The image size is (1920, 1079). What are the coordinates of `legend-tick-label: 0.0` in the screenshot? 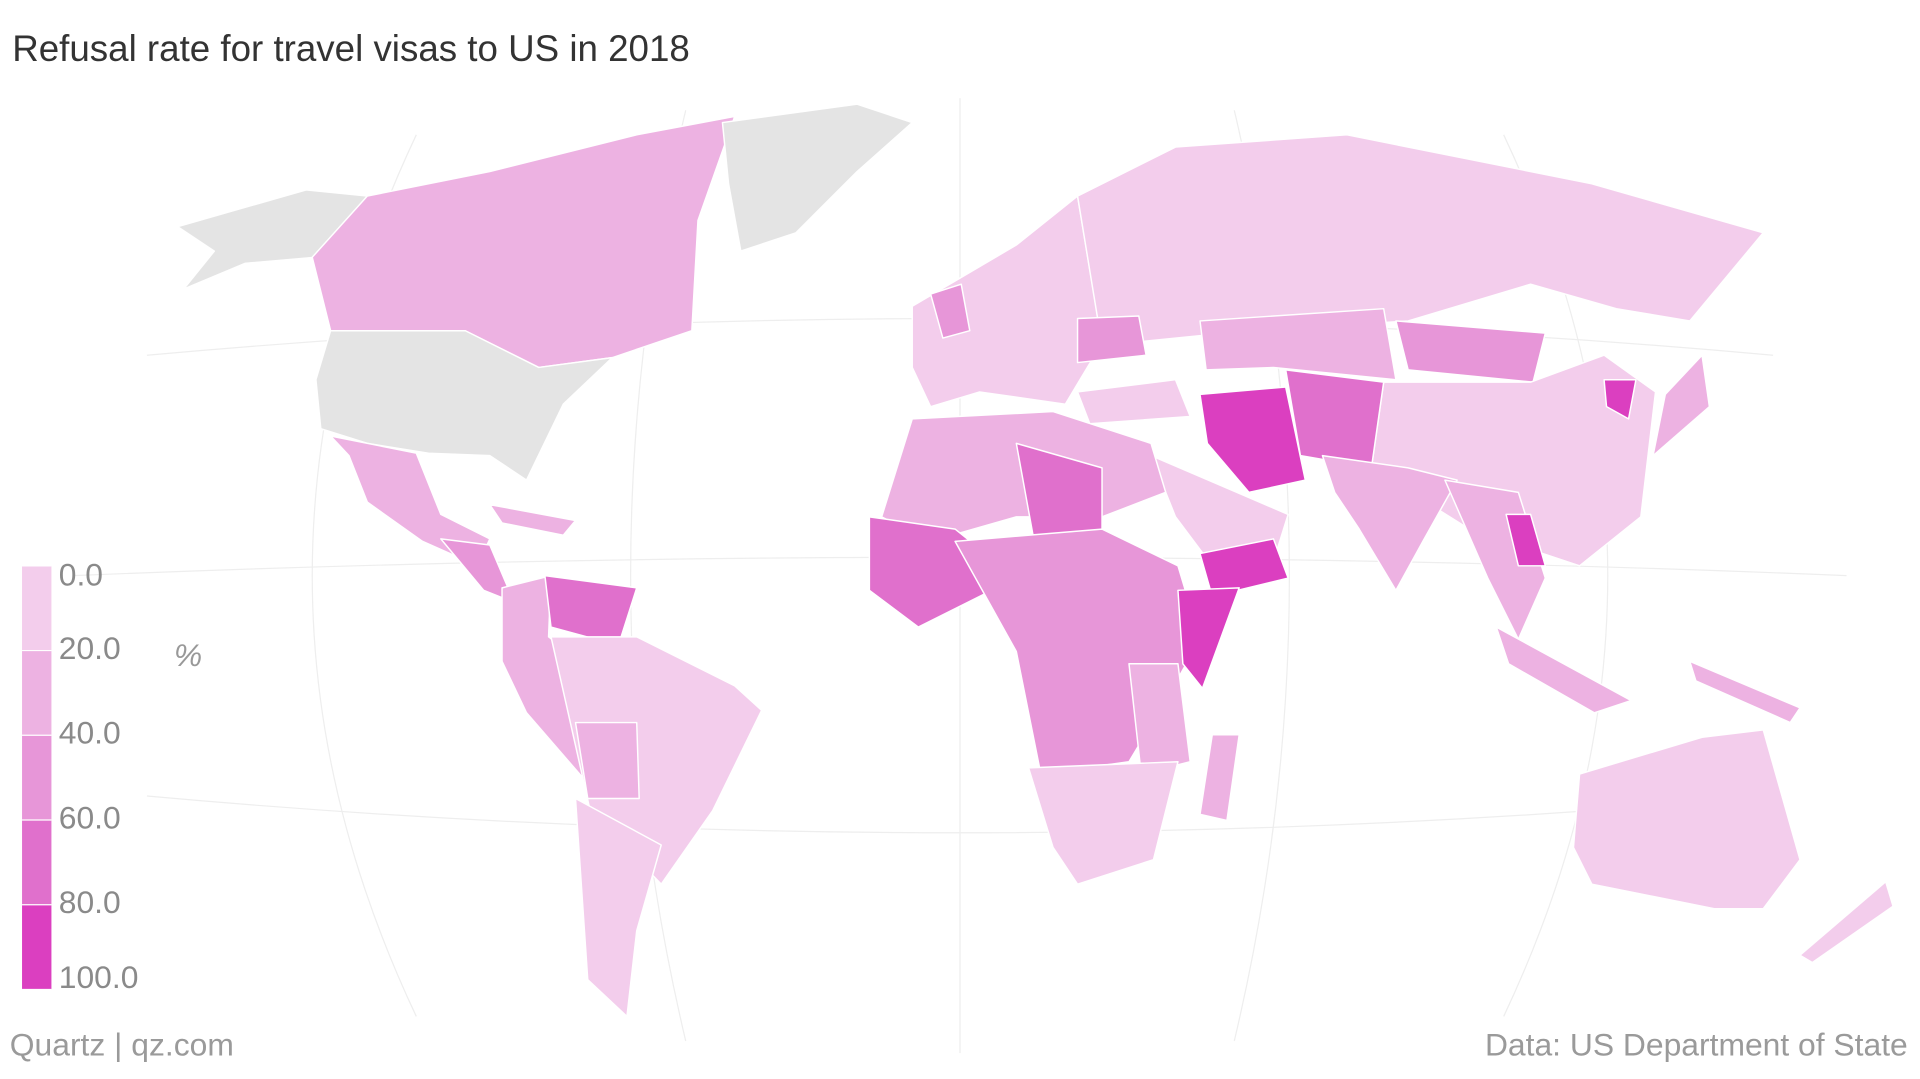 It's located at (81, 574).